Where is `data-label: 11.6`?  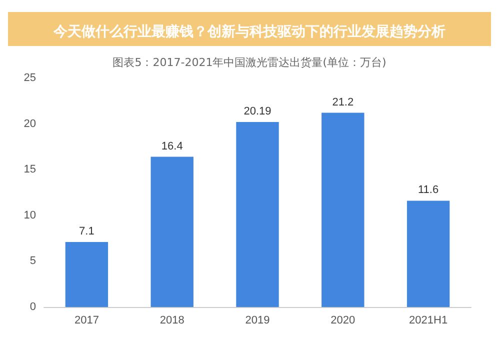 data-label: 11.6 is located at coordinates (428, 190).